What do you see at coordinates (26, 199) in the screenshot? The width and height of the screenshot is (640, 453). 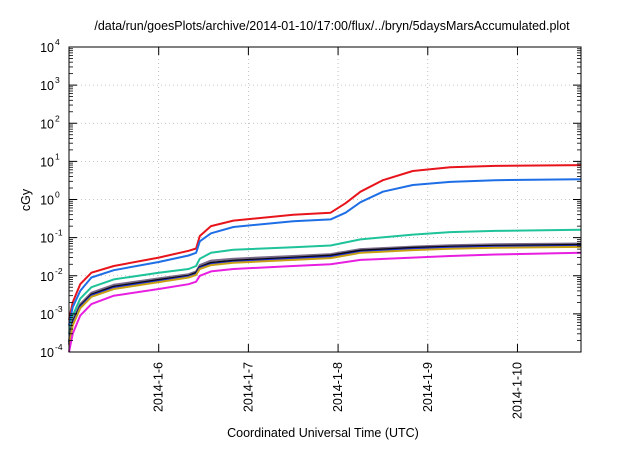 I see `y-axis-label: cGy` at bounding box center [26, 199].